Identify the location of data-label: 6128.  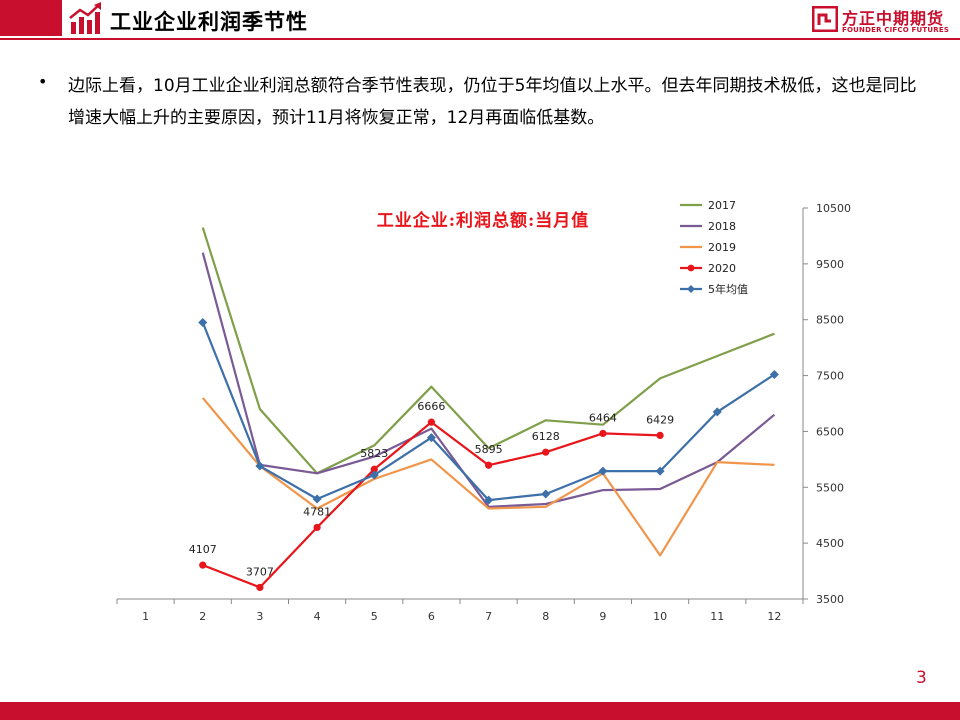
(546, 436).